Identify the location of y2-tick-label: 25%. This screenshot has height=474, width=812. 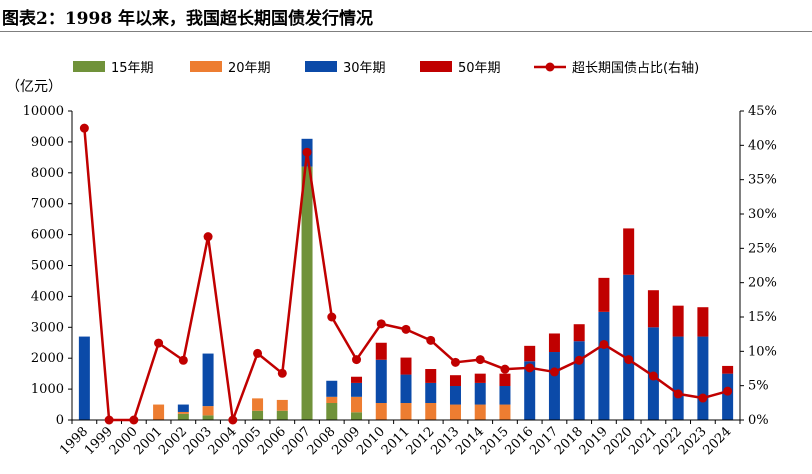
(762, 248).